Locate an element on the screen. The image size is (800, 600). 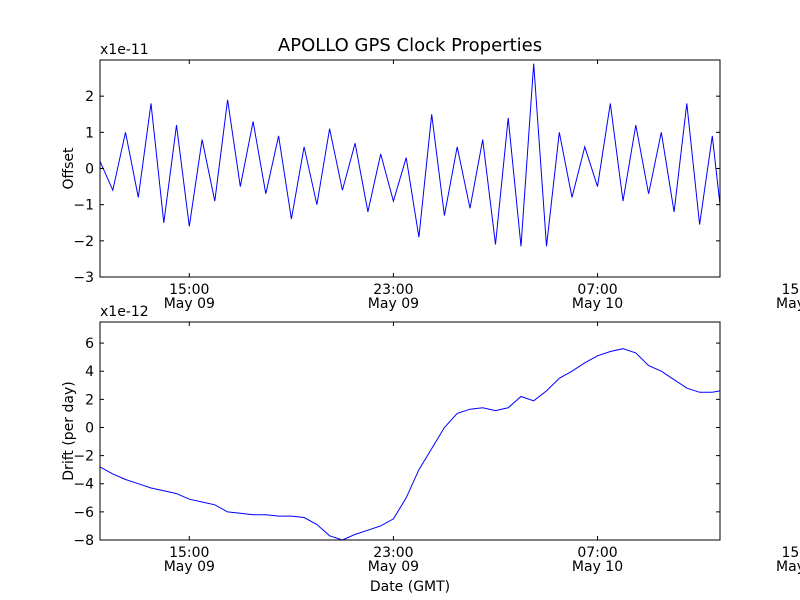
y-axis-label: Offset is located at coordinates (69, 168).